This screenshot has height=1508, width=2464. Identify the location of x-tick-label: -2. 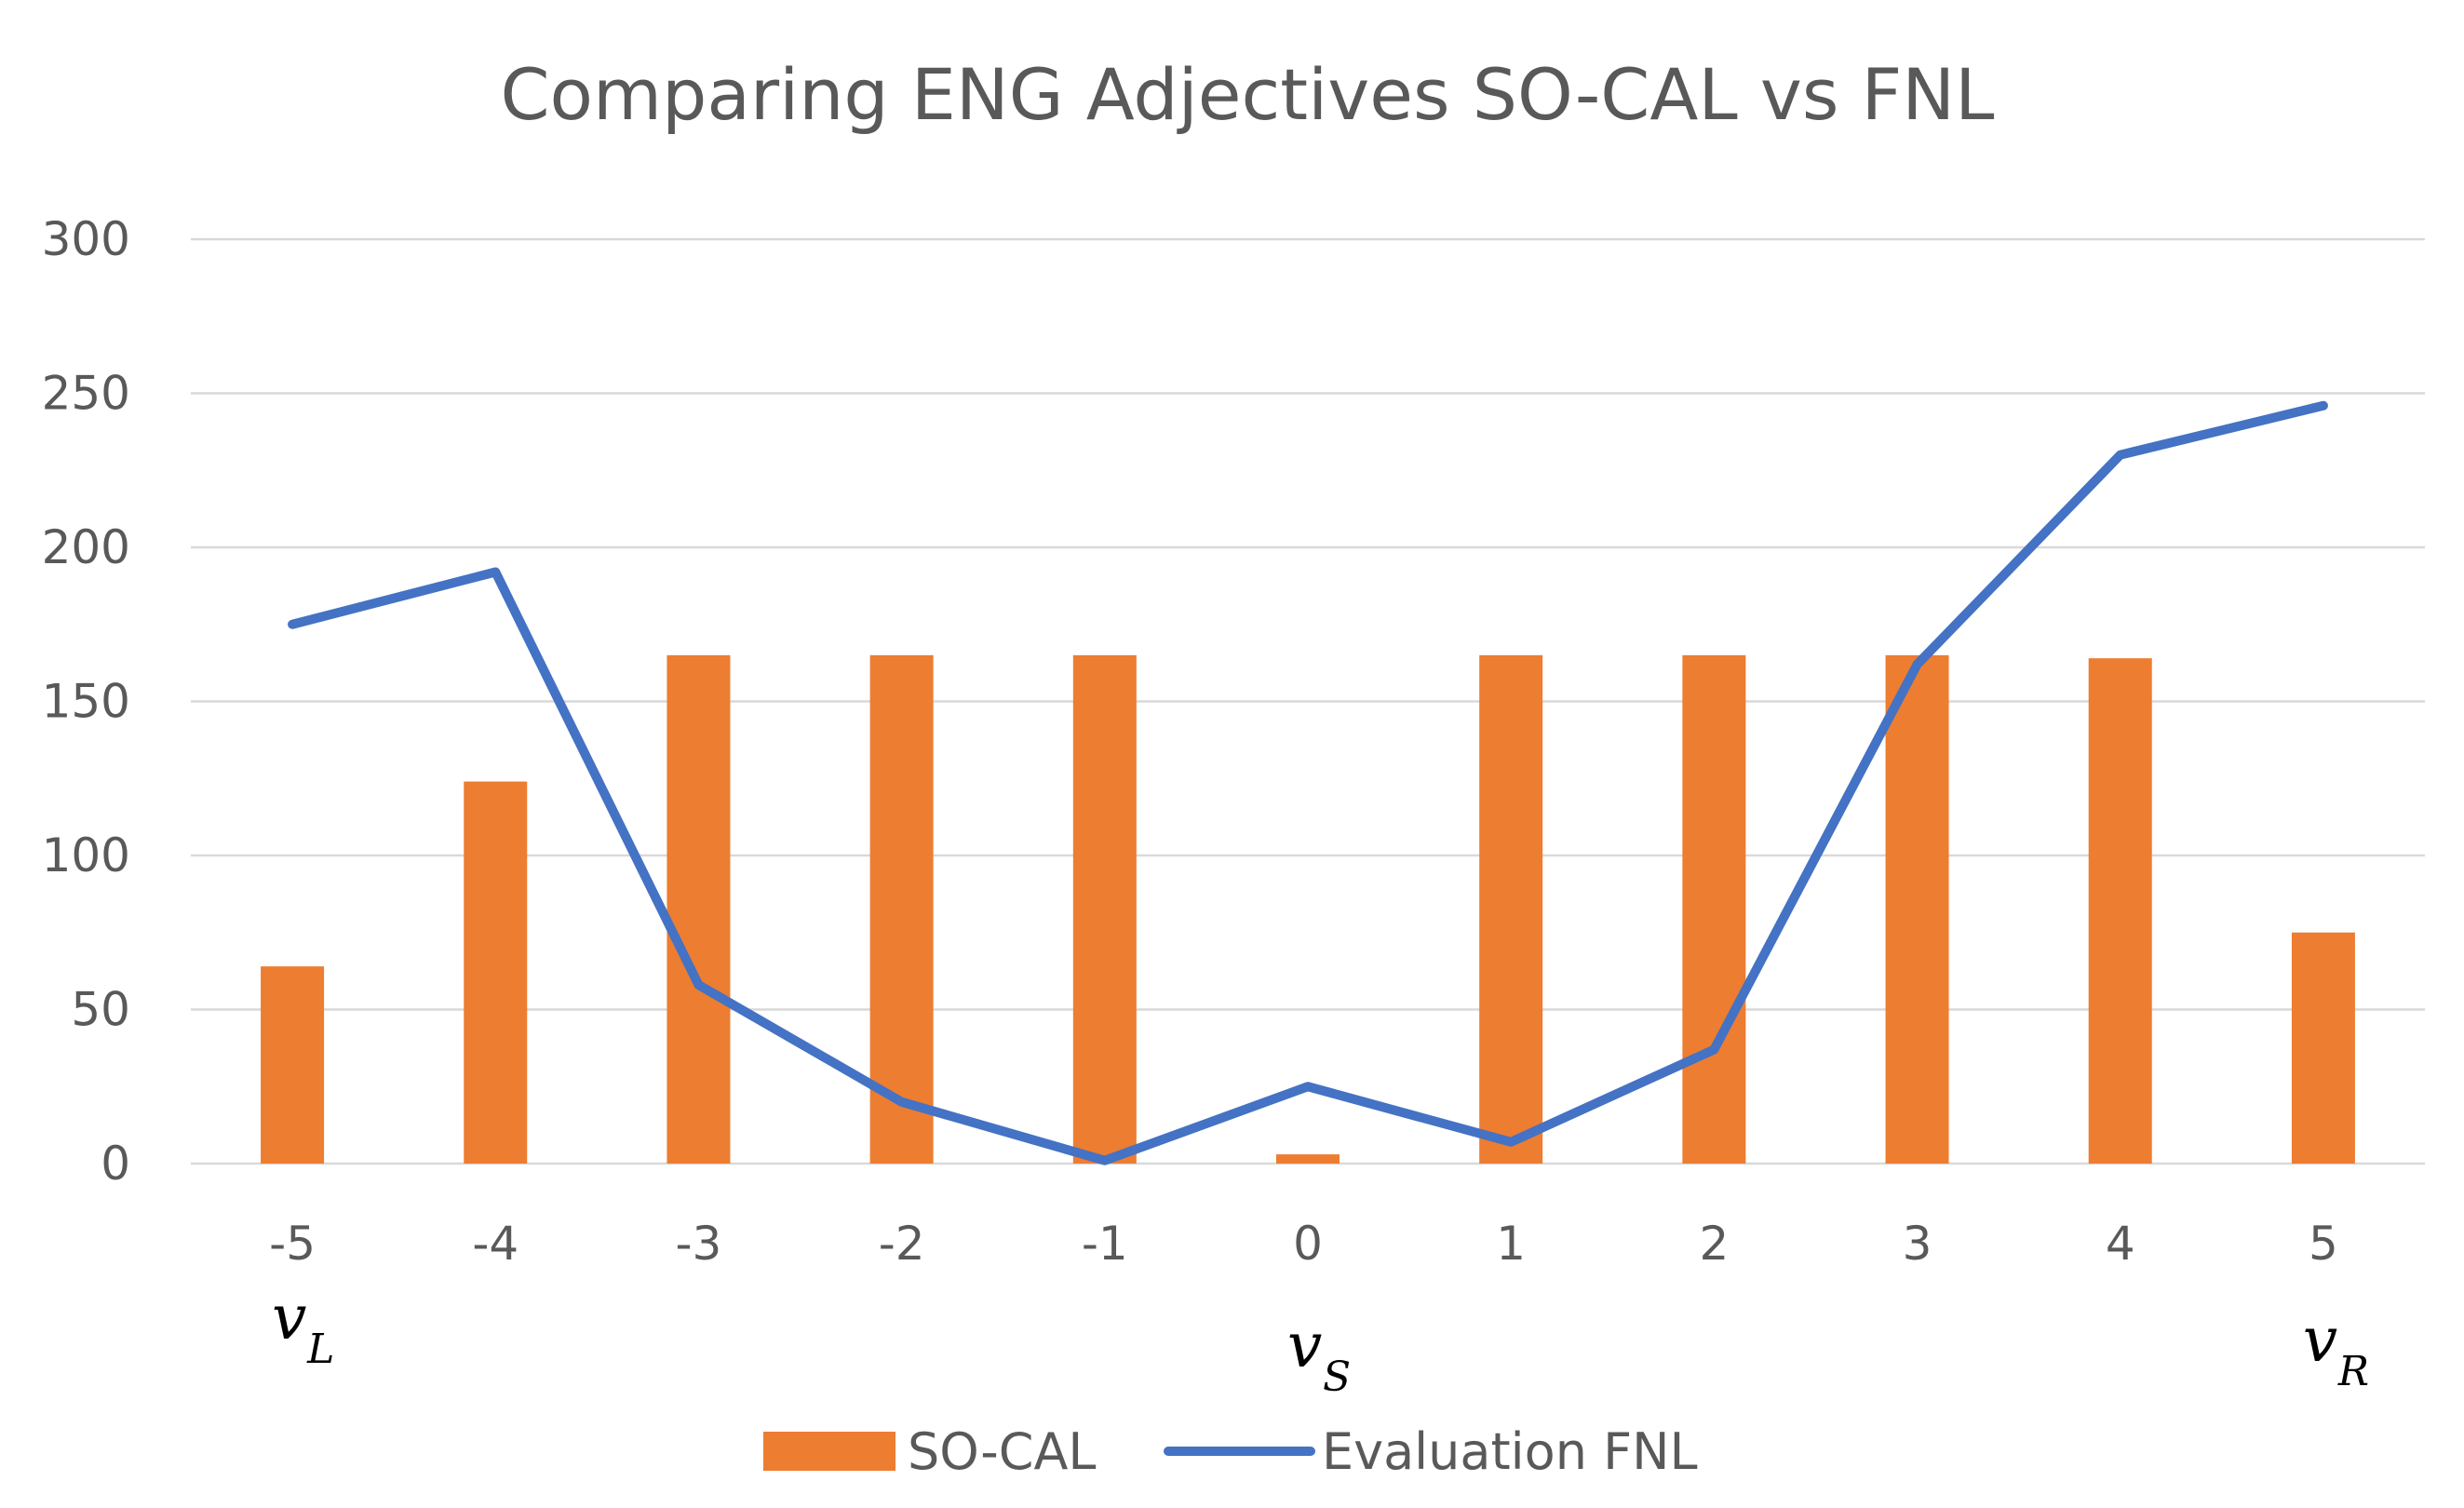
(902, 1244).